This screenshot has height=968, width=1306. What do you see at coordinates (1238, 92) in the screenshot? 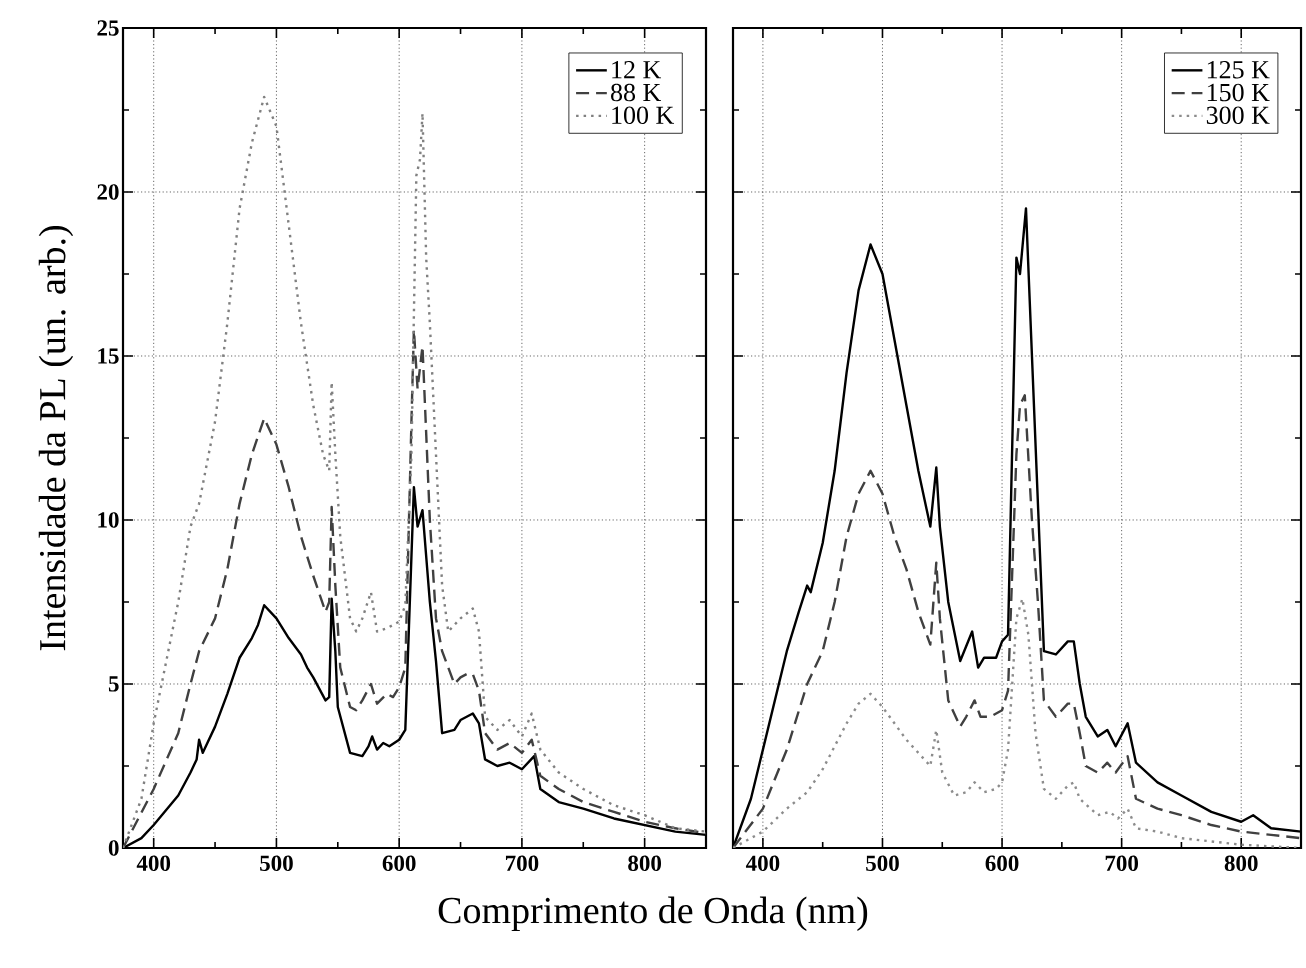
I see `legend-label: 150 K` at bounding box center [1238, 92].